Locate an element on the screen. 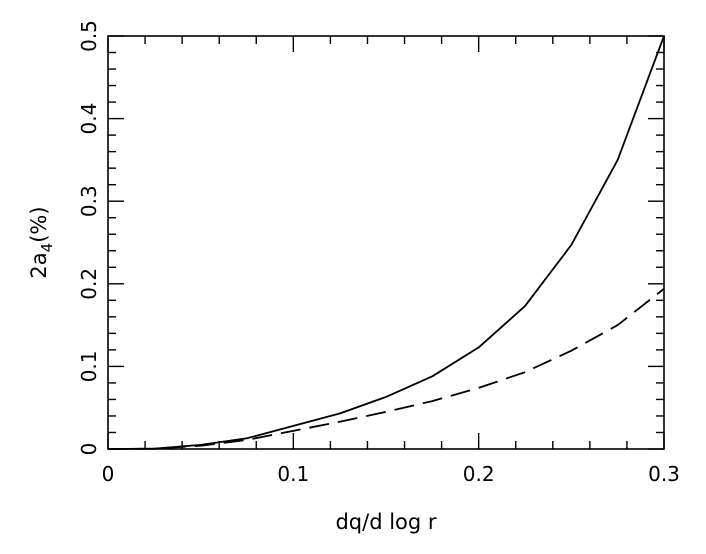 The height and width of the screenshot is (554, 706). y-axis-label-main: 2a is located at coordinates (39, 265).